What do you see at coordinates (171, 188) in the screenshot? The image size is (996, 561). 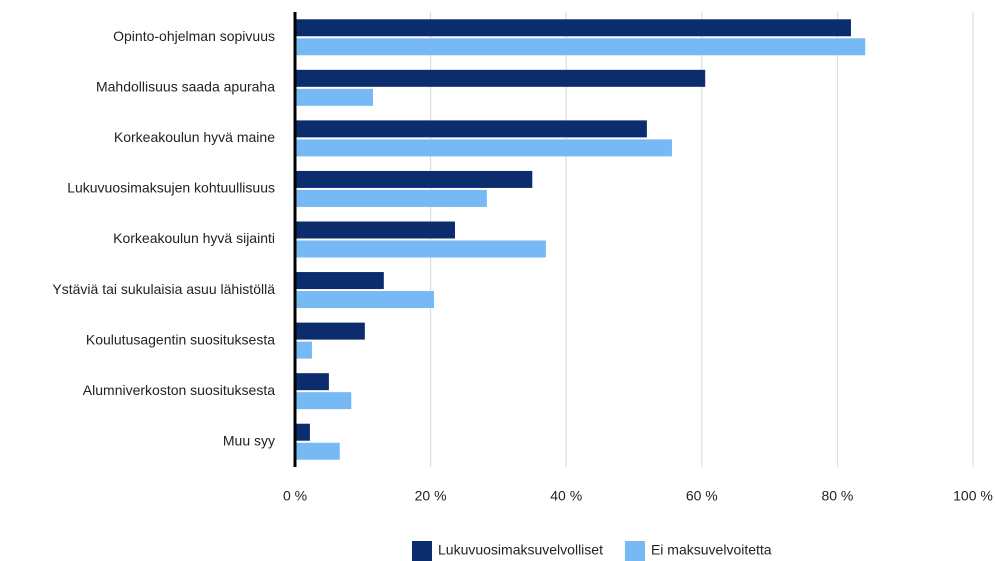 I see `y-tick-label: Lukuvuosimaksujen kohtuullisuus` at bounding box center [171, 188].